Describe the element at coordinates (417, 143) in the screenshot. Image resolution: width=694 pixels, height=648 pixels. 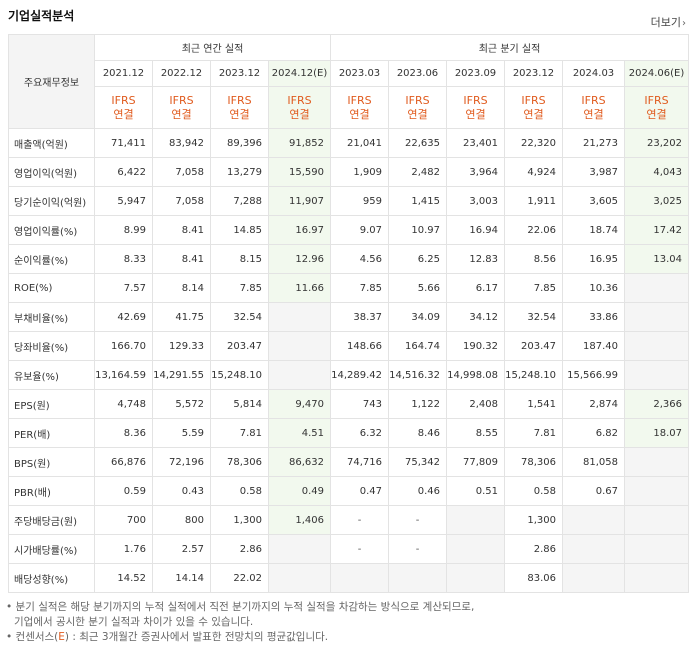
I see `table-cell: 22,635` at that location.